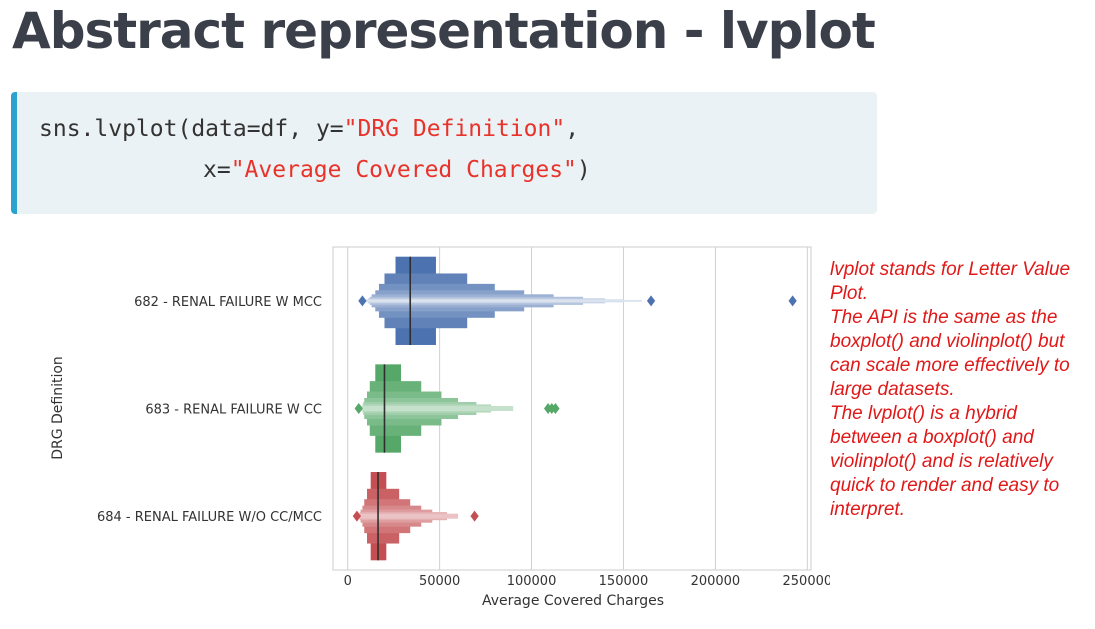 The width and height of the screenshot is (1095, 629). I want to click on x-axis-label: Average Covered Charges, so click(573, 601).